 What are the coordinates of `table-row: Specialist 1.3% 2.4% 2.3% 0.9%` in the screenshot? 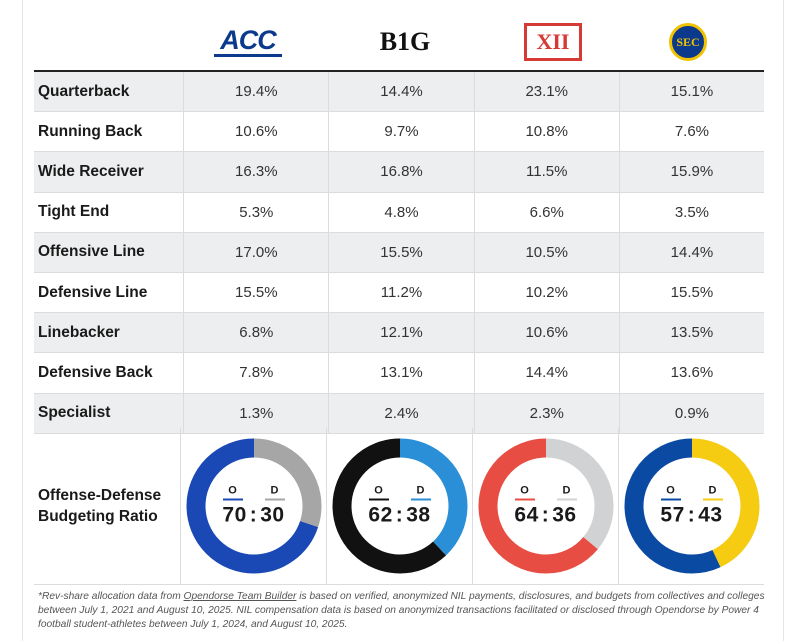 It's located at (399, 413).